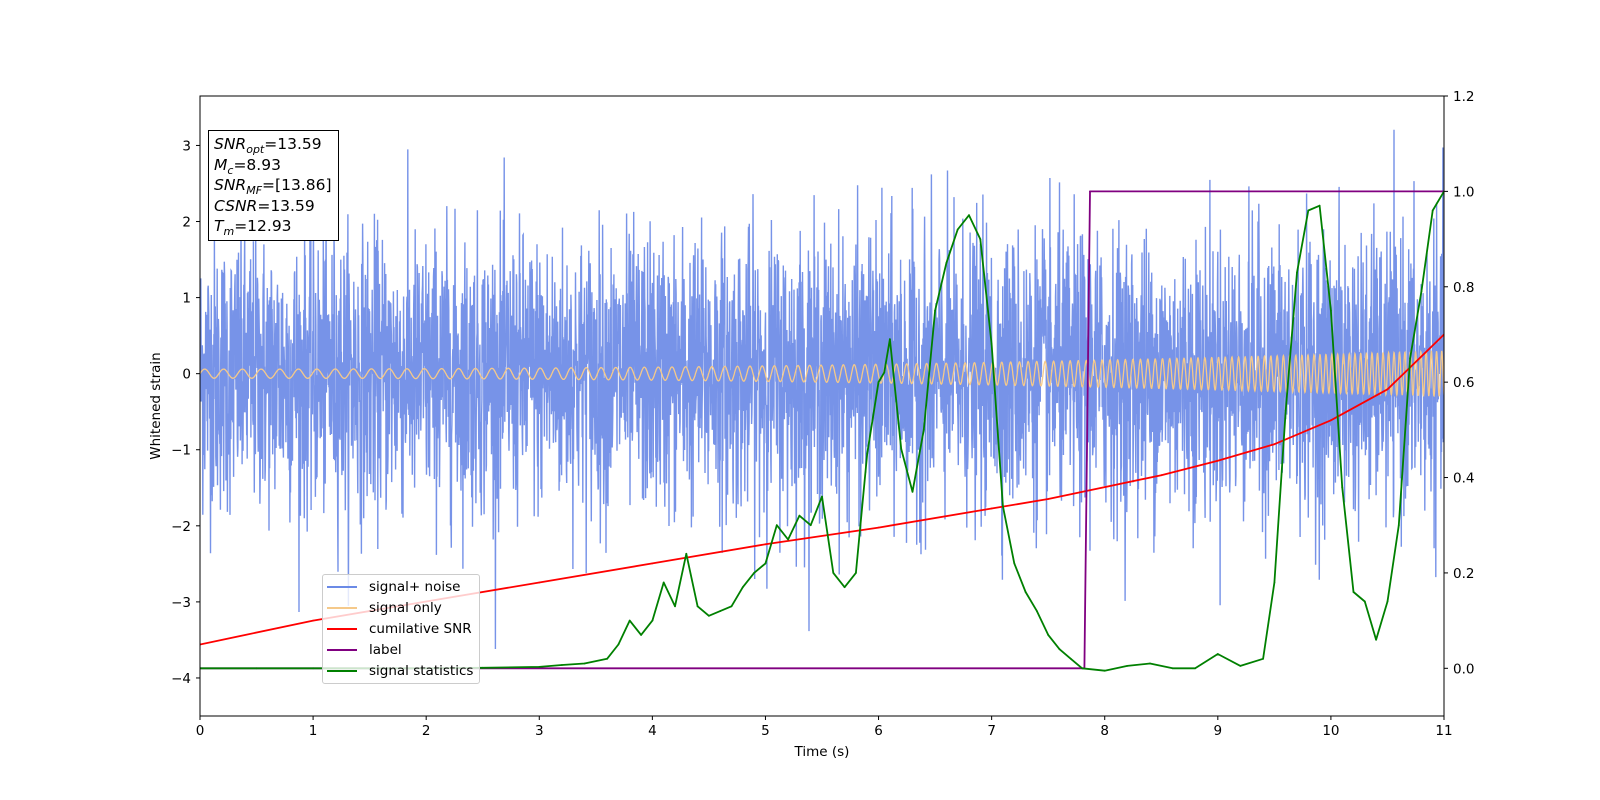  I want to click on y-axis-label: Whitened strain, so click(156, 405).